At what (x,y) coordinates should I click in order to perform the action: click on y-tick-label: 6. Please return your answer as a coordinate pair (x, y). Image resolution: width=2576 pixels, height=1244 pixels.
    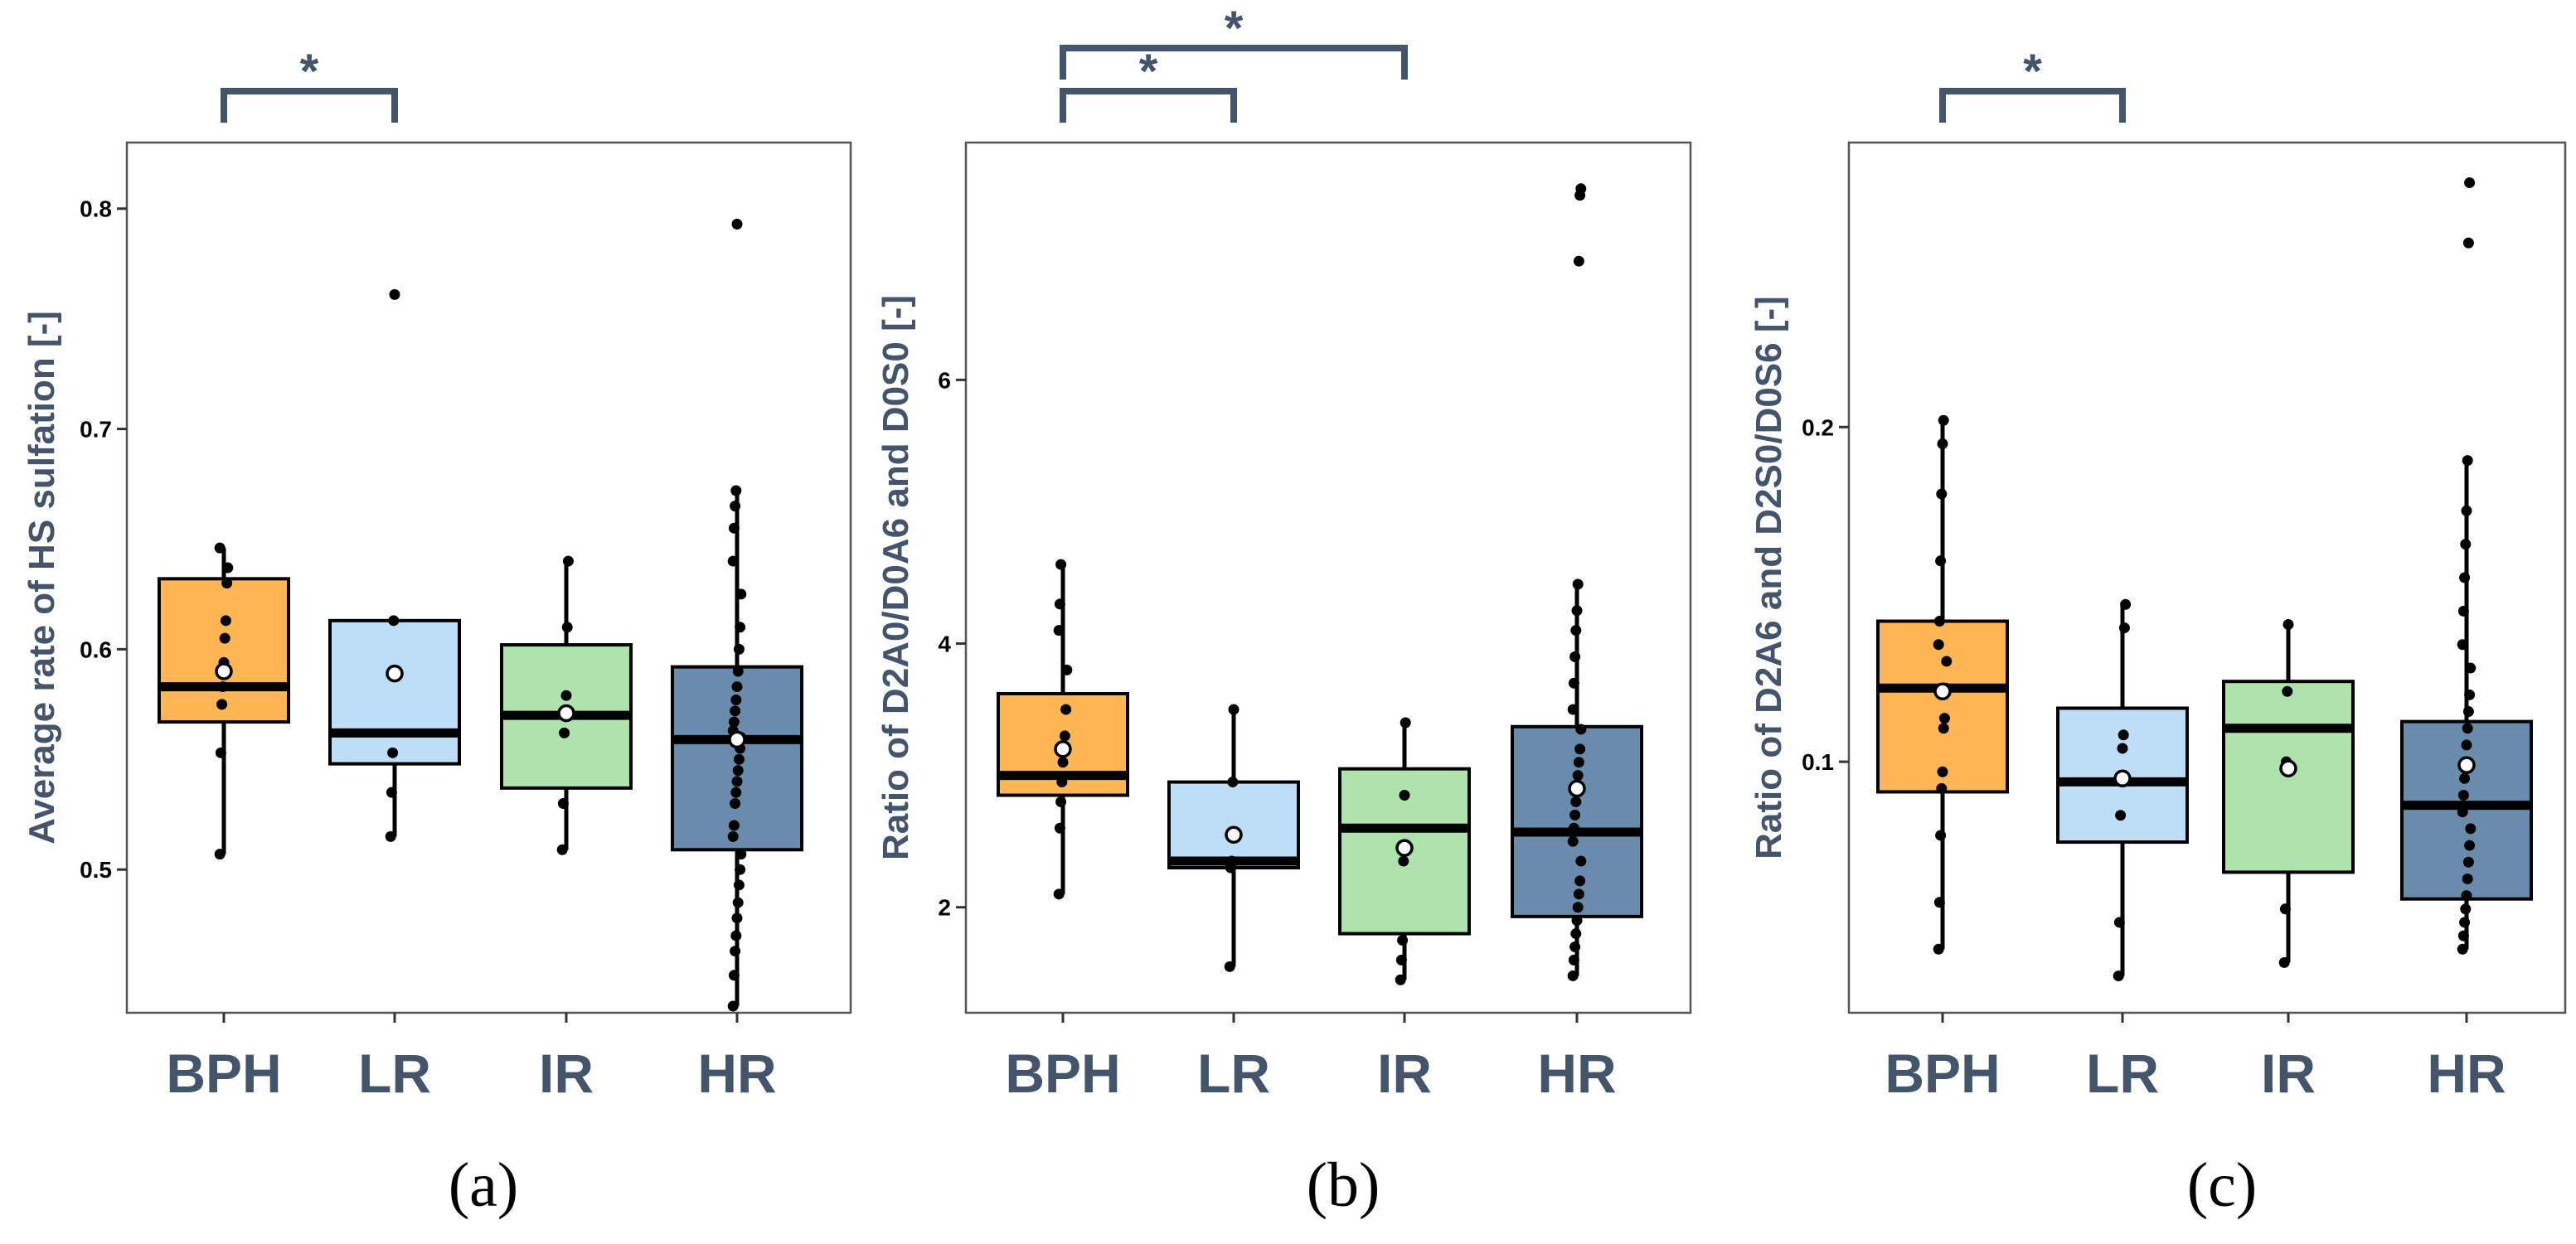
    Looking at the image, I should click on (944, 380).